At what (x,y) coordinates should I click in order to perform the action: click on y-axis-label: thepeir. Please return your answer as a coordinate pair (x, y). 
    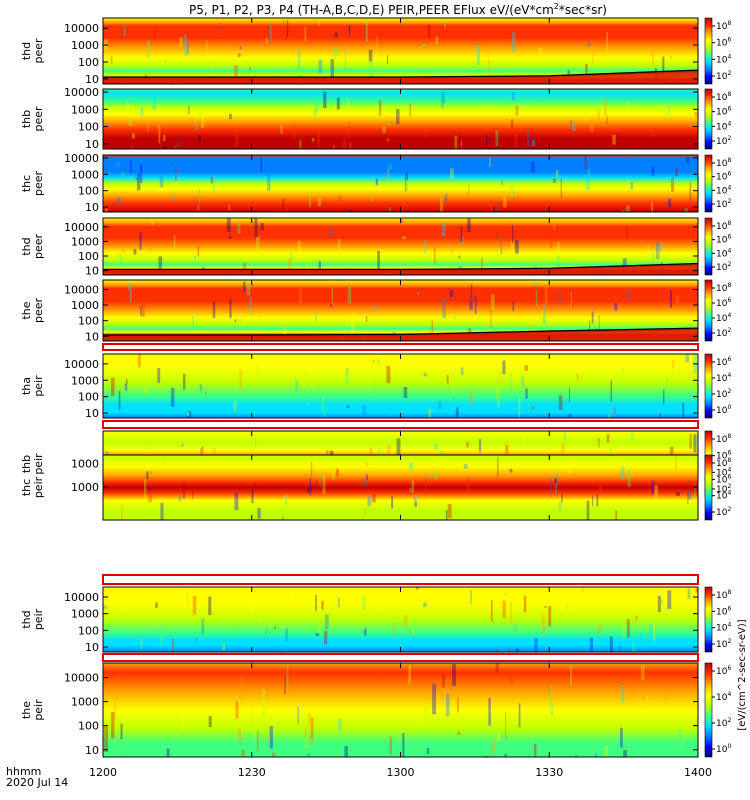
    Looking at the image, I should click on (32, 710).